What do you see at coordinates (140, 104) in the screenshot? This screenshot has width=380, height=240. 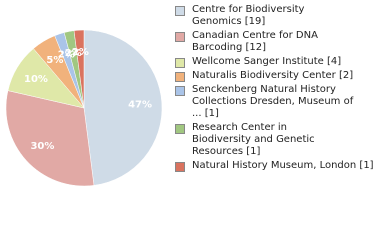 I see `slice-label: 47%` at bounding box center [140, 104].